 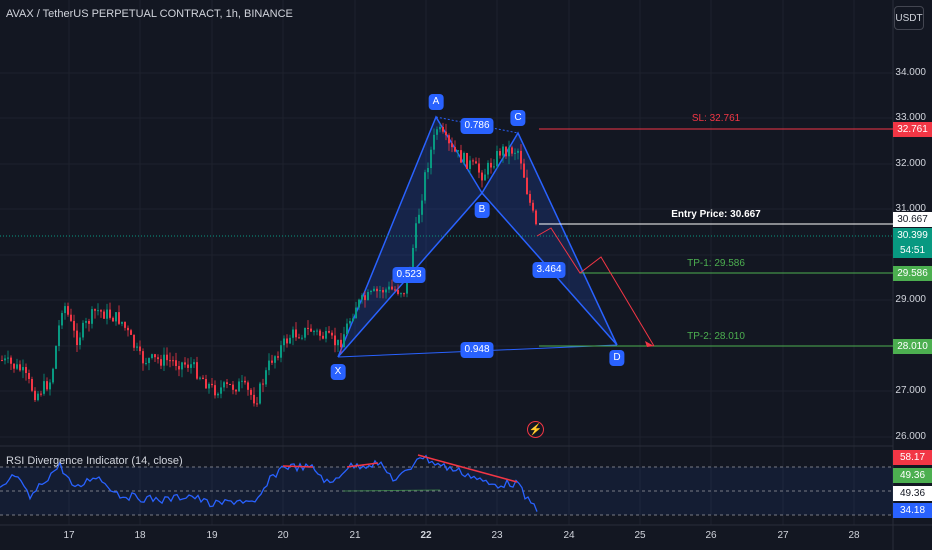 I want to click on date-axis-label: 20, so click(x=283, y=535).